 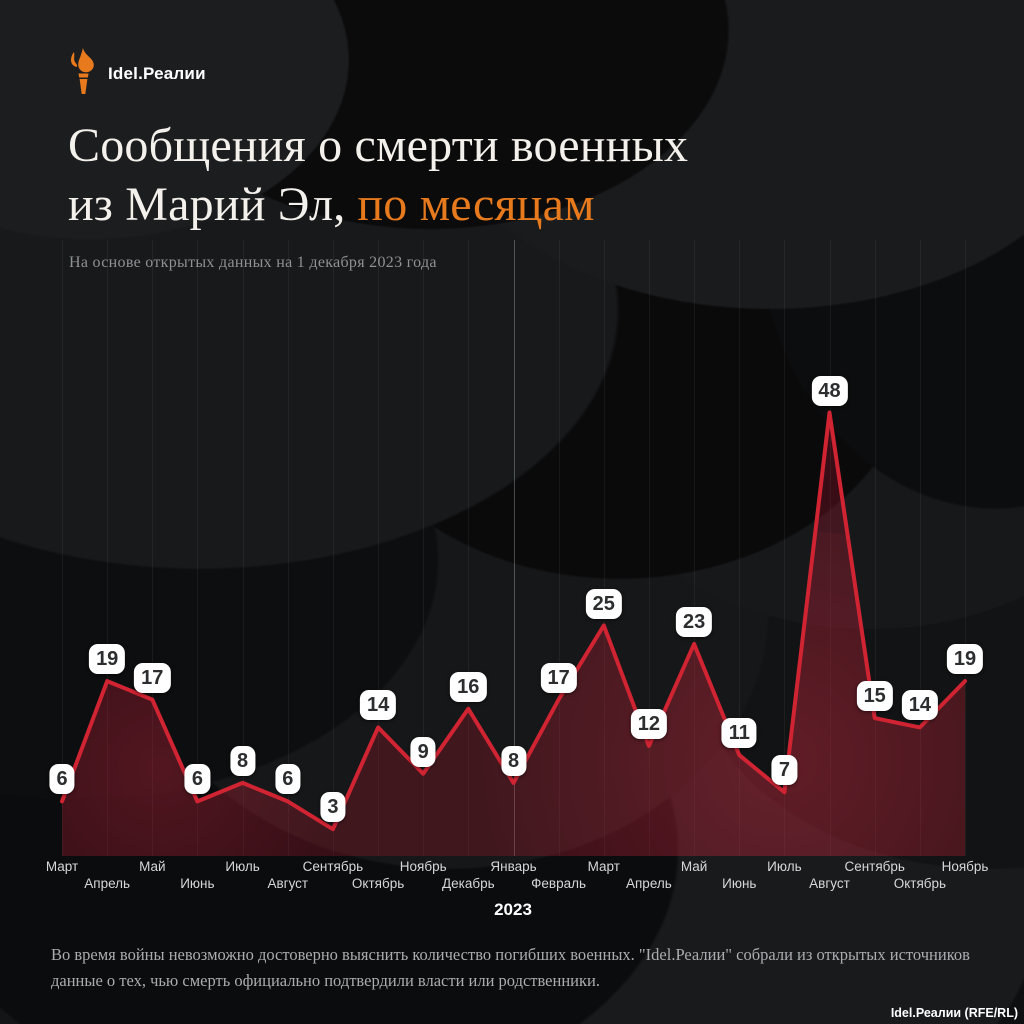 What do you see at coordinates (784, 770) in the screenshot?
I see `data-label: 7` at bounding box center [784, 770].